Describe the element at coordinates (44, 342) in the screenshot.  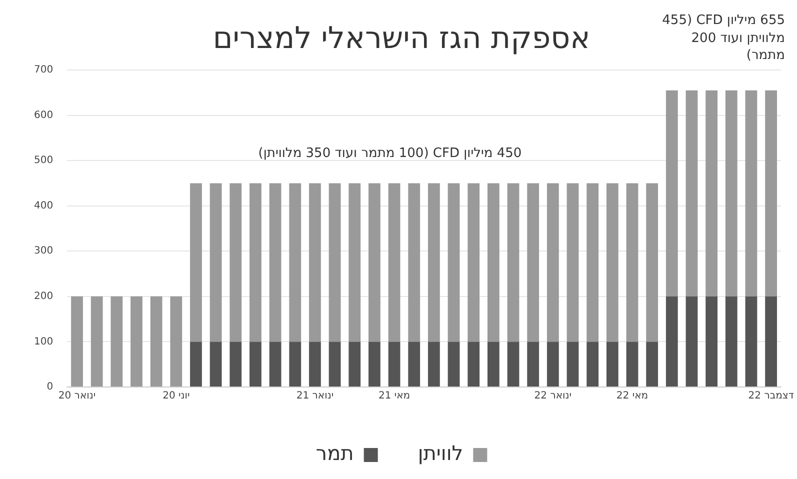
I see `y-tick-label: 100` at that location.